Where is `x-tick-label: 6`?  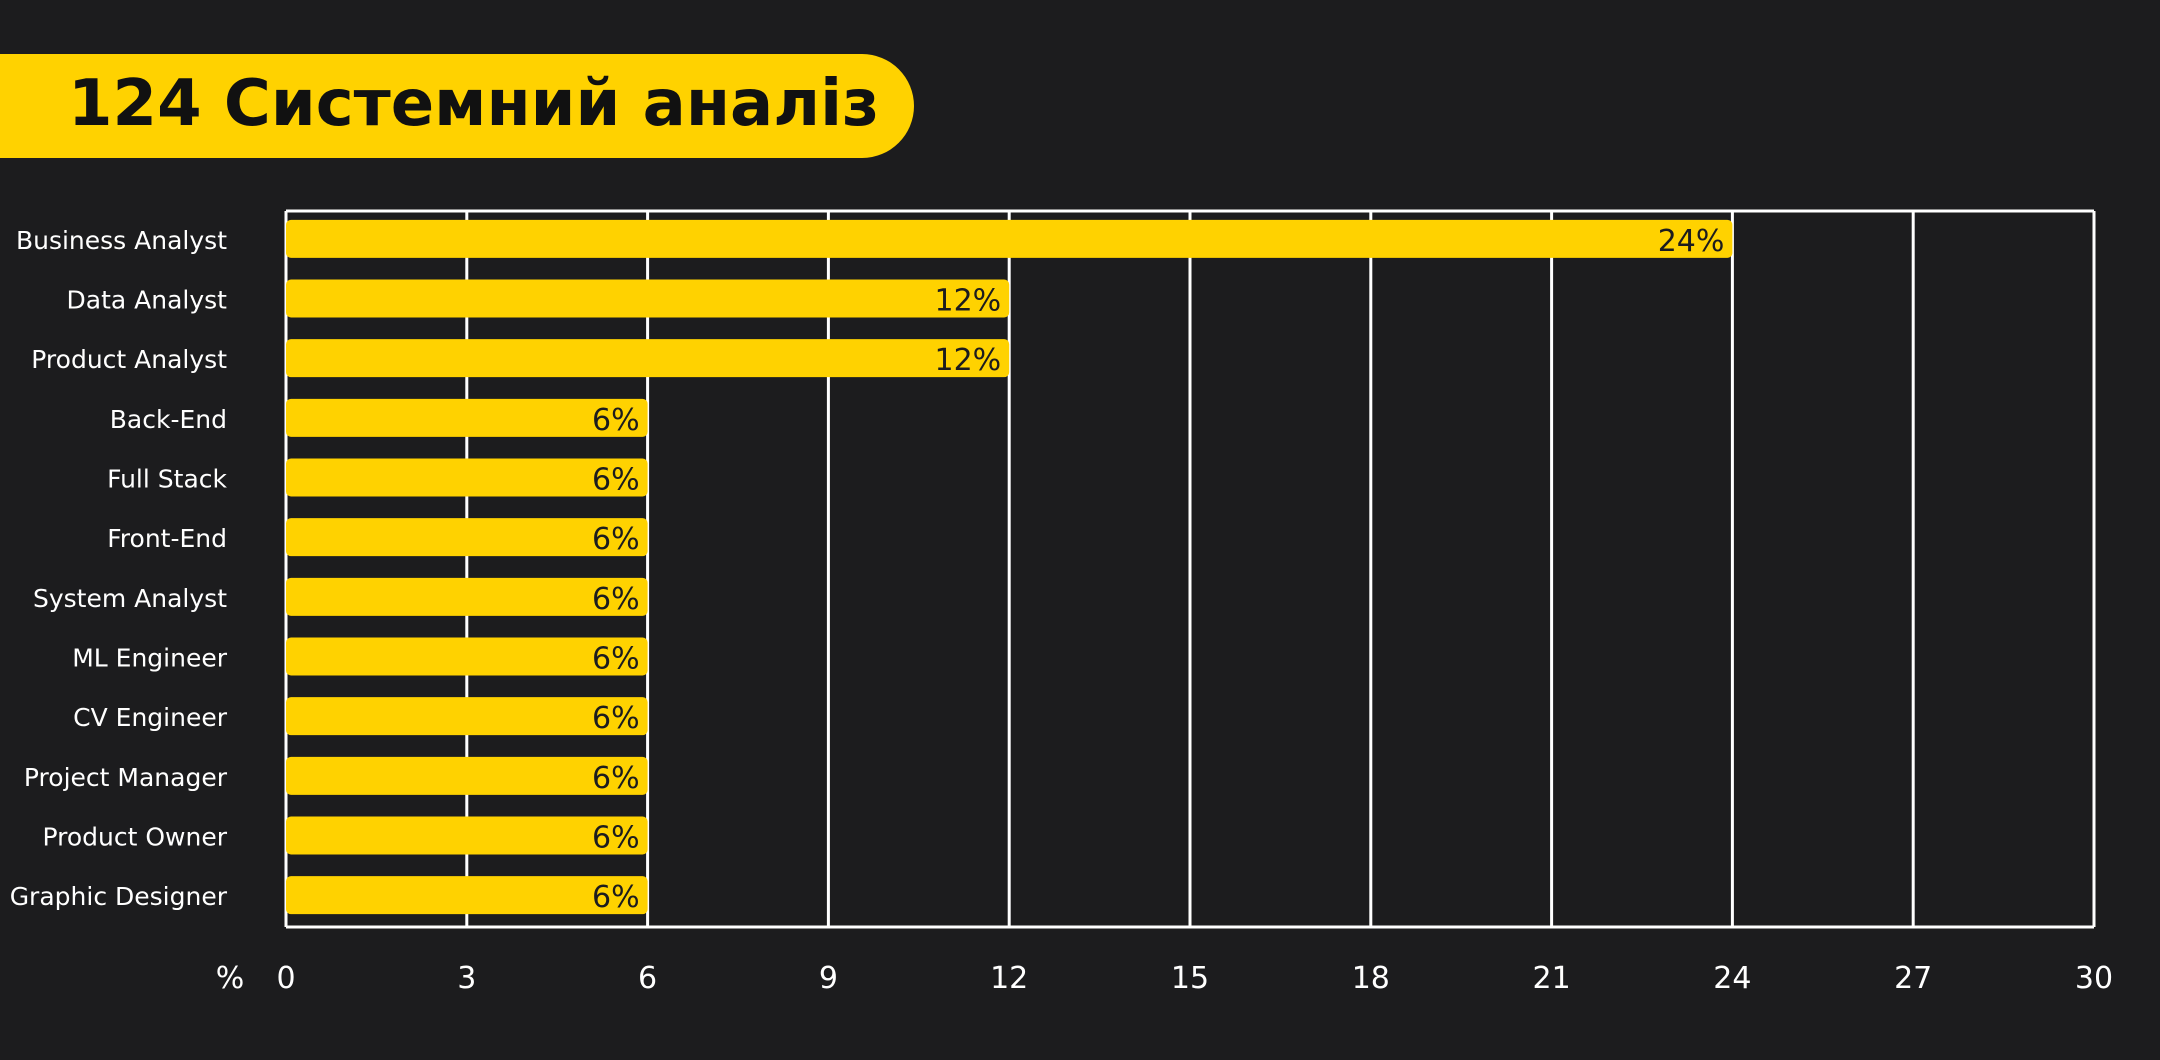
x-tick-label: 6 is located at coordinates (647, 978).